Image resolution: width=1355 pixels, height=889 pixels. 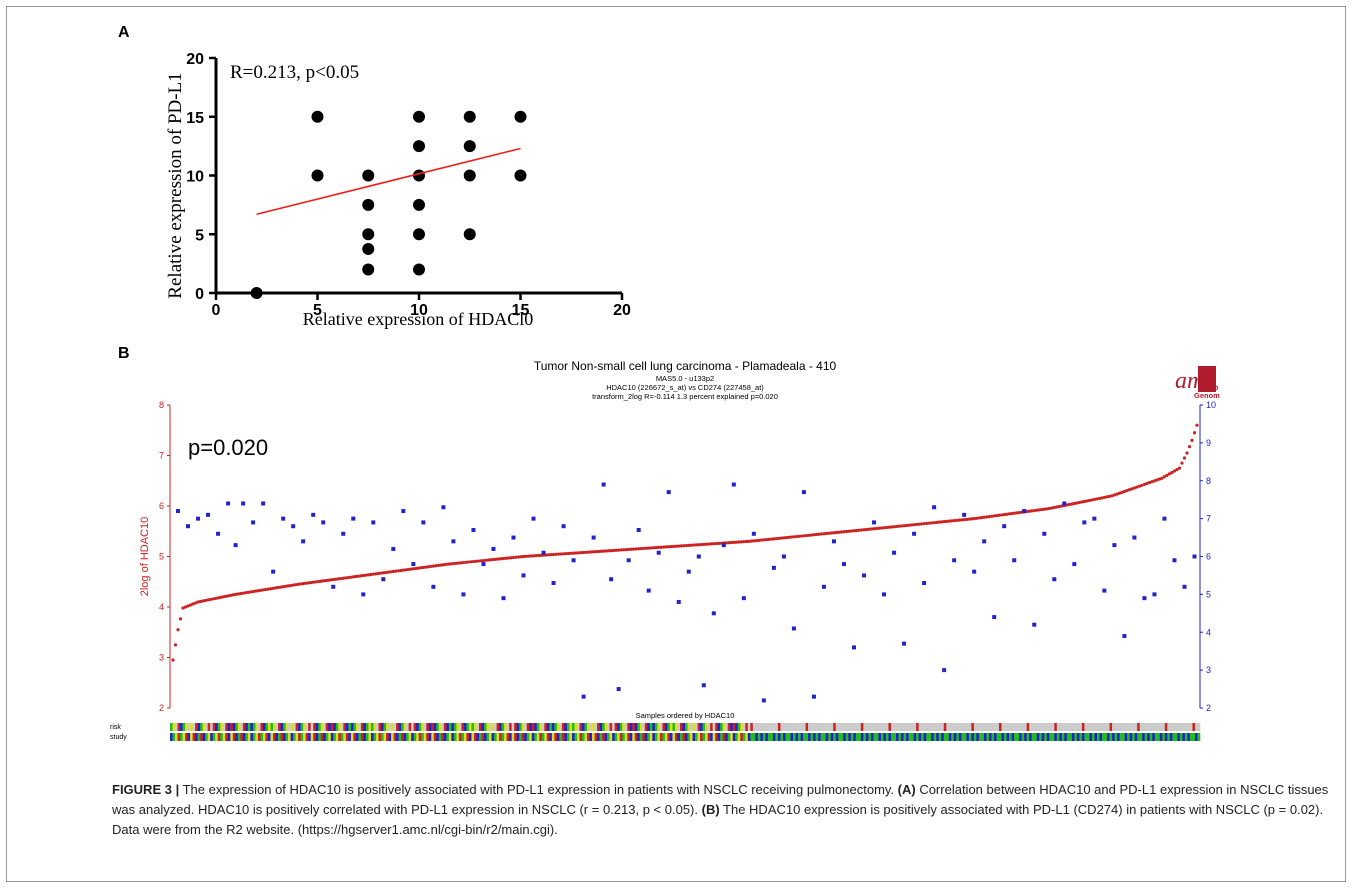 I want to click on left-tick-label: 3, so click(x=161, y=658).